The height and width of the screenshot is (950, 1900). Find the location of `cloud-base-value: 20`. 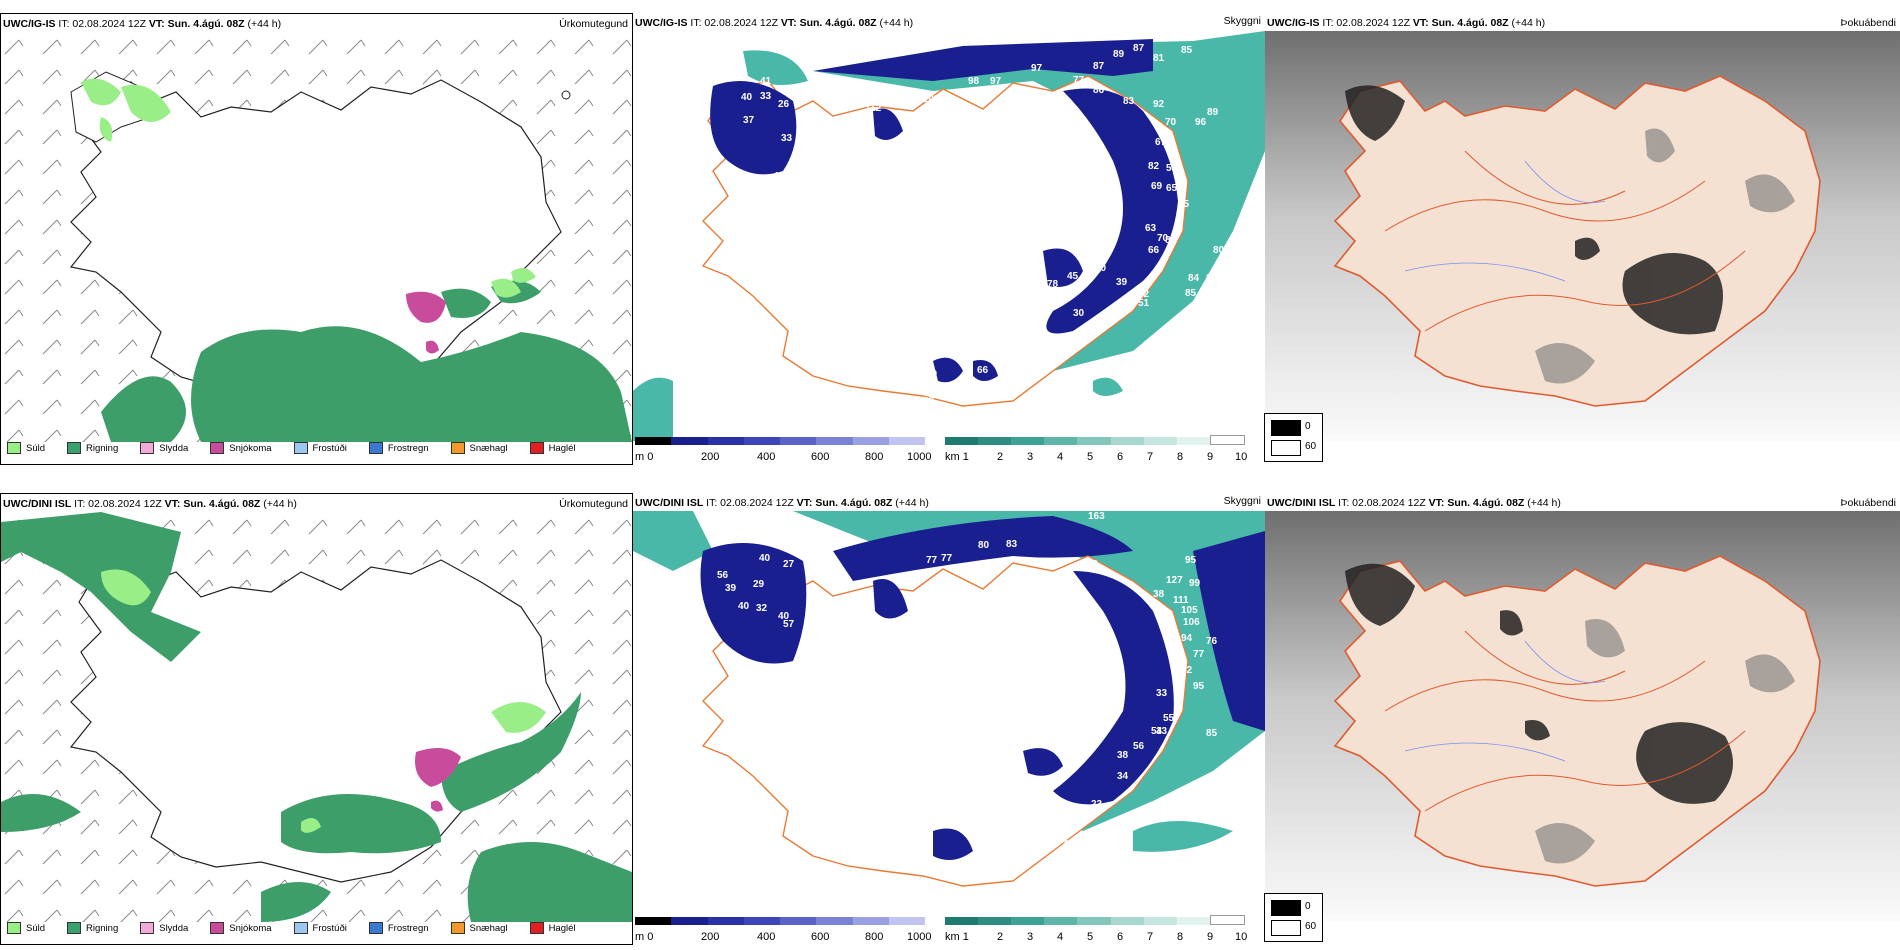

cloud-base-value: 20 is located at coordinates (1065, 350).